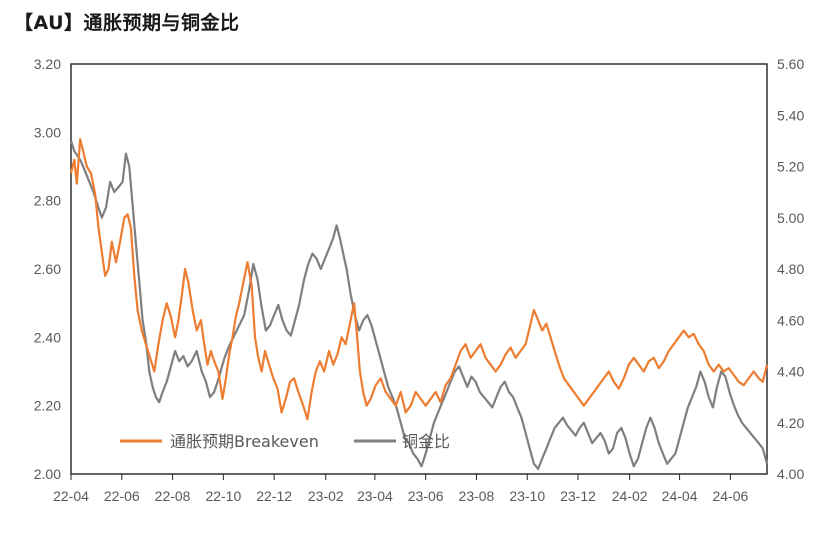 Image resolution: width=817 pixels, height=533 pixels. I want to click on chart-title: 【AU】通胀预期与铜金比, so click(127, 23).